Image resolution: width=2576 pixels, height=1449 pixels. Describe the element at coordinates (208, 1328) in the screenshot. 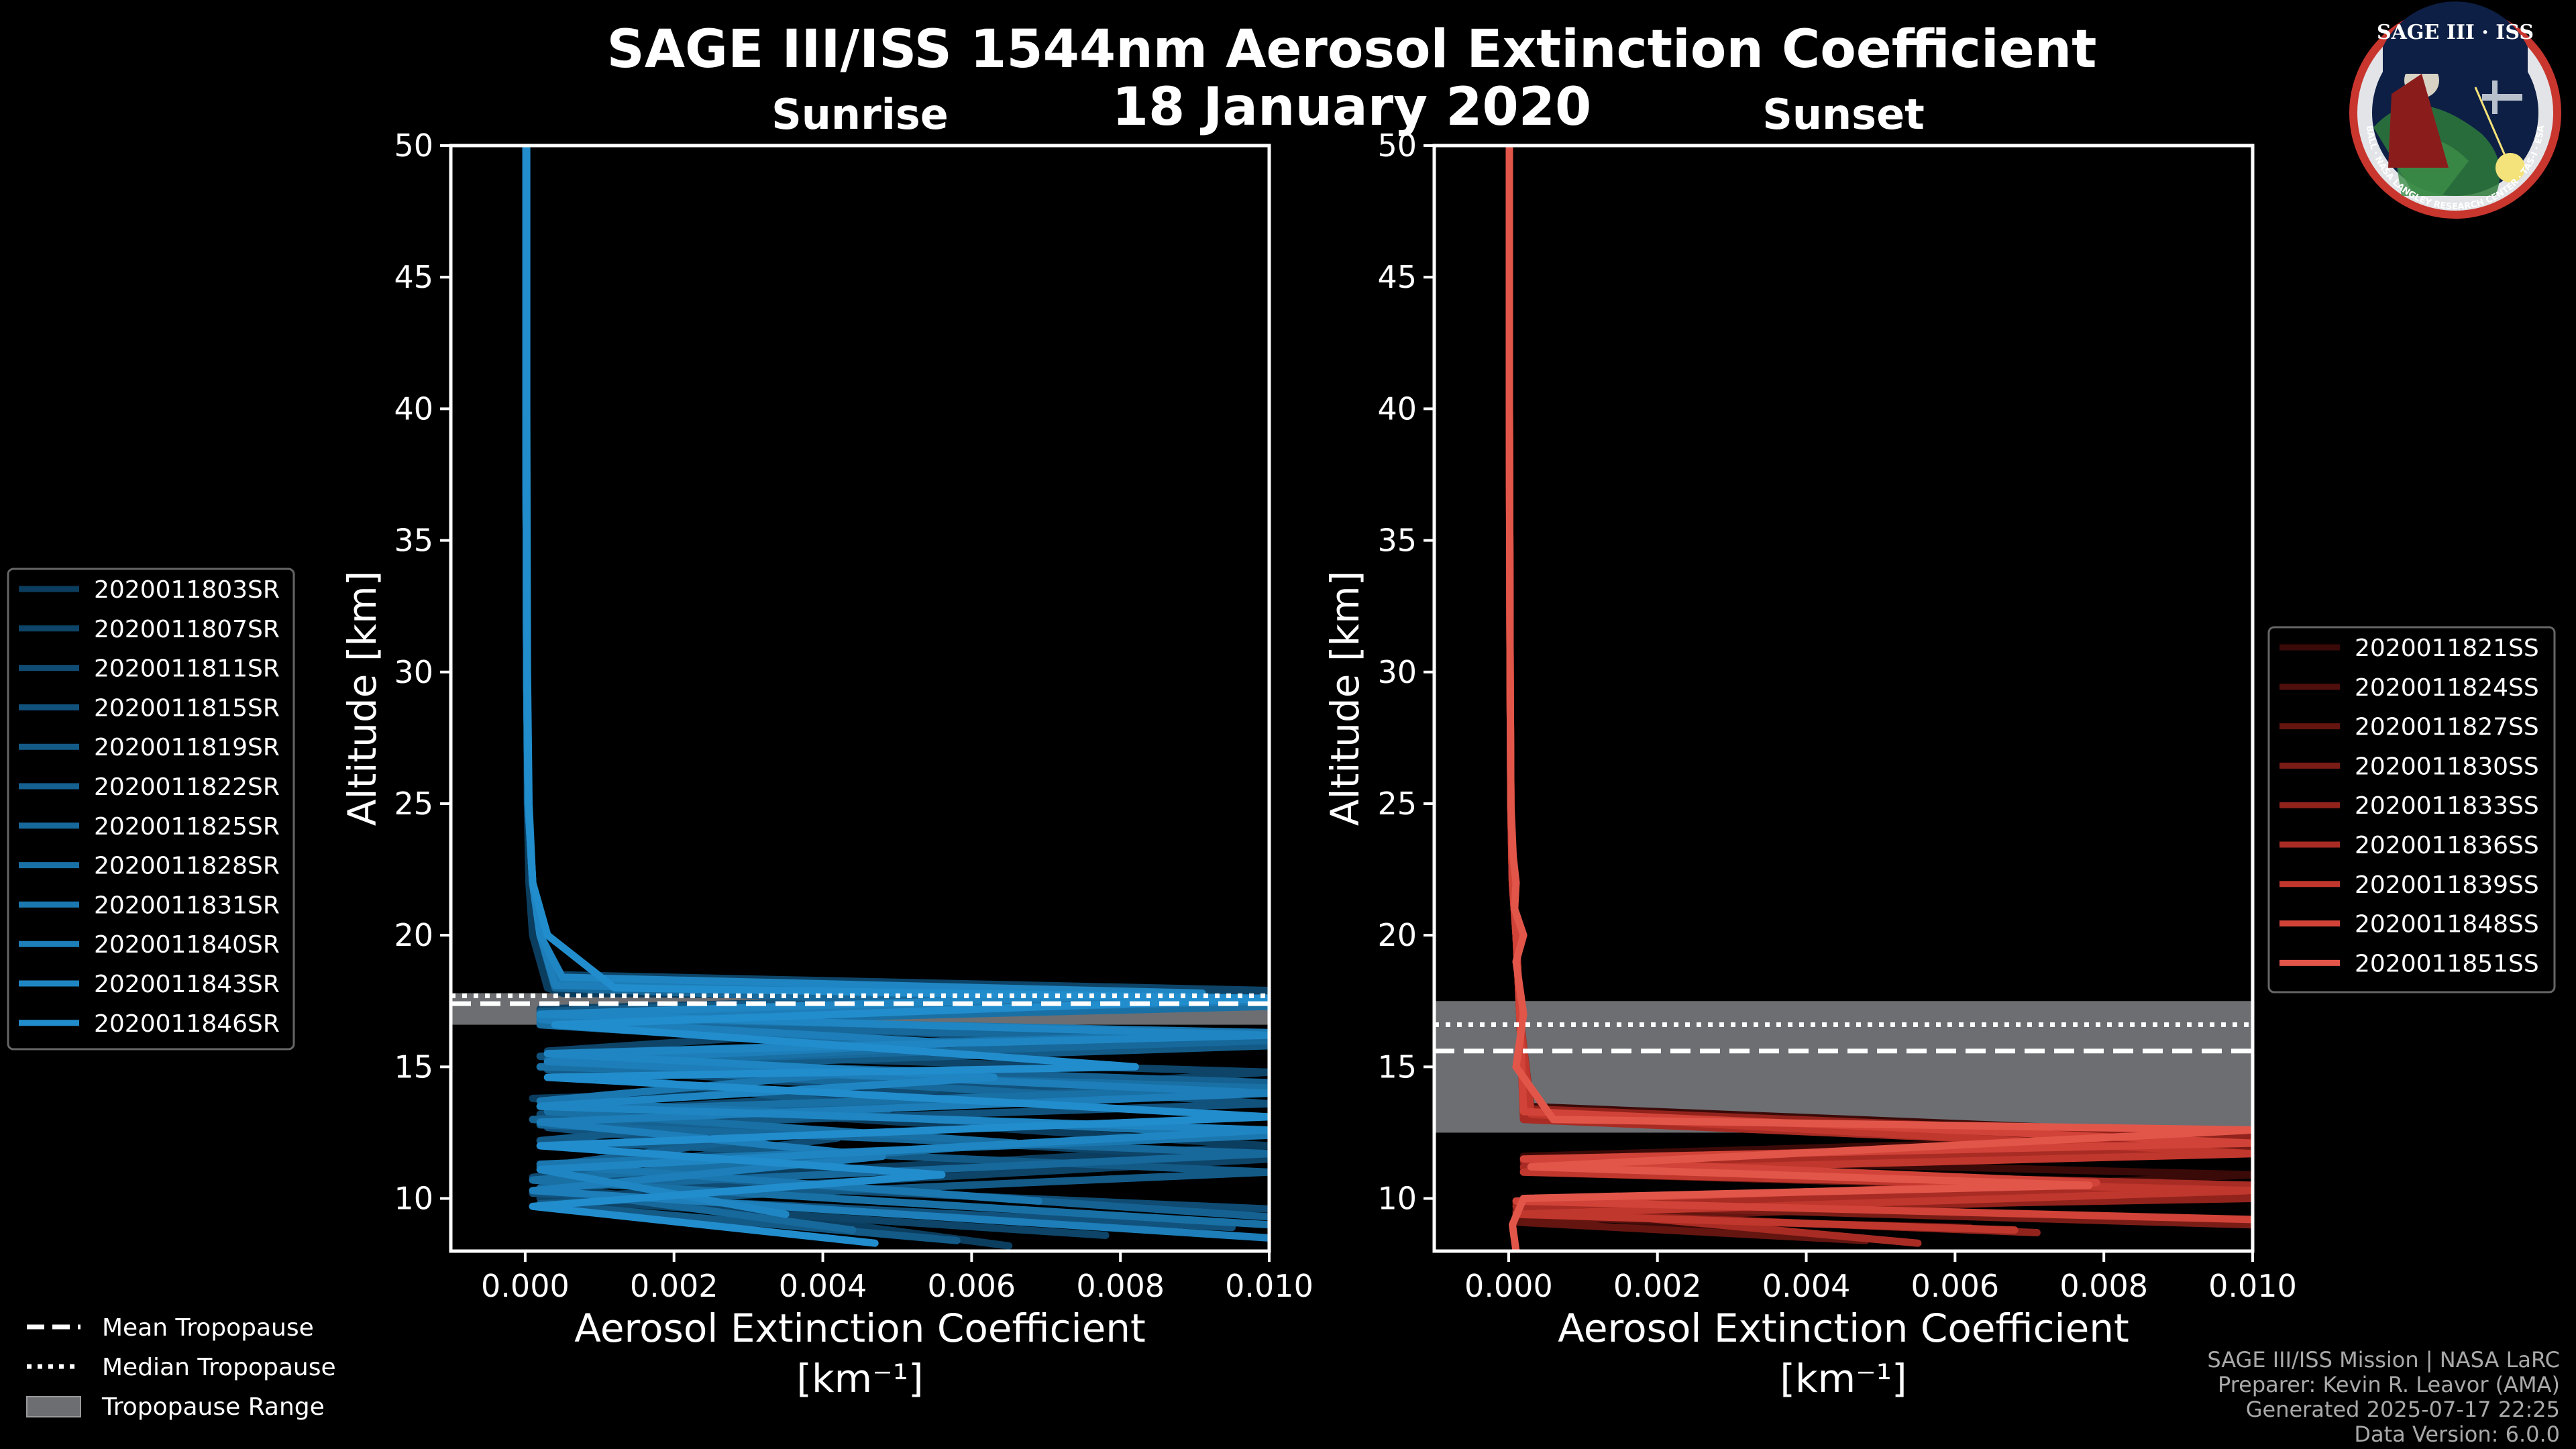

I see `mean-tropopause-label: Mean Tropopause` at that location.